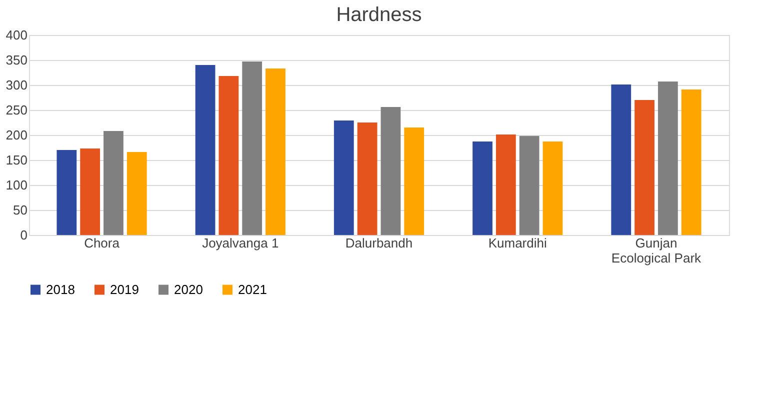 The height and width of the screenshot is (418, 780). Describe the element at coordinates (17, 35) in the screenshot. I see `y-tick-label: 400` at that location.